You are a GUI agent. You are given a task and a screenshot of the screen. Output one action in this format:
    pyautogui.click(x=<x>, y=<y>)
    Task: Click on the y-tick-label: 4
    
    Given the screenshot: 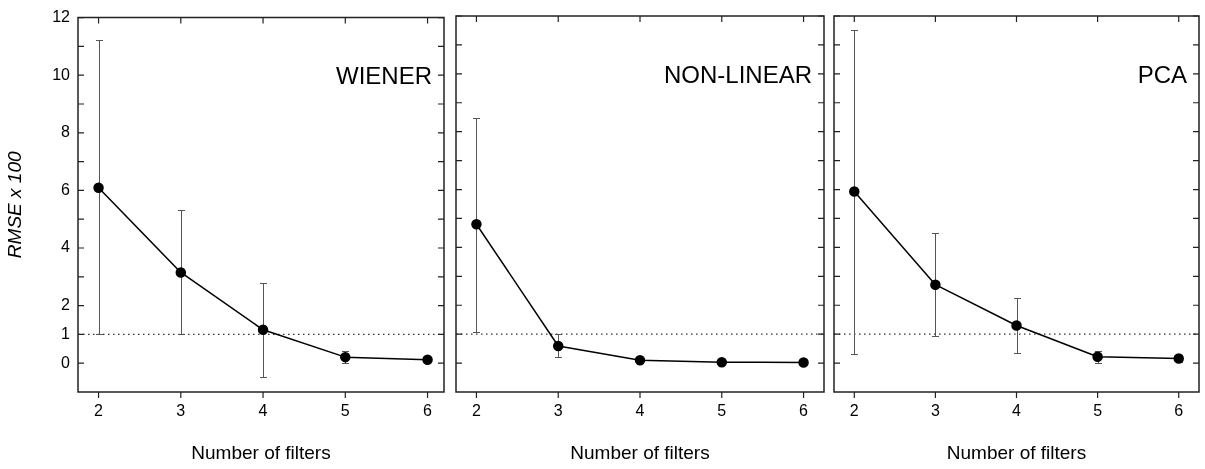 What is the action you would take?
    pyautogui.click(x=66, y=247)
    